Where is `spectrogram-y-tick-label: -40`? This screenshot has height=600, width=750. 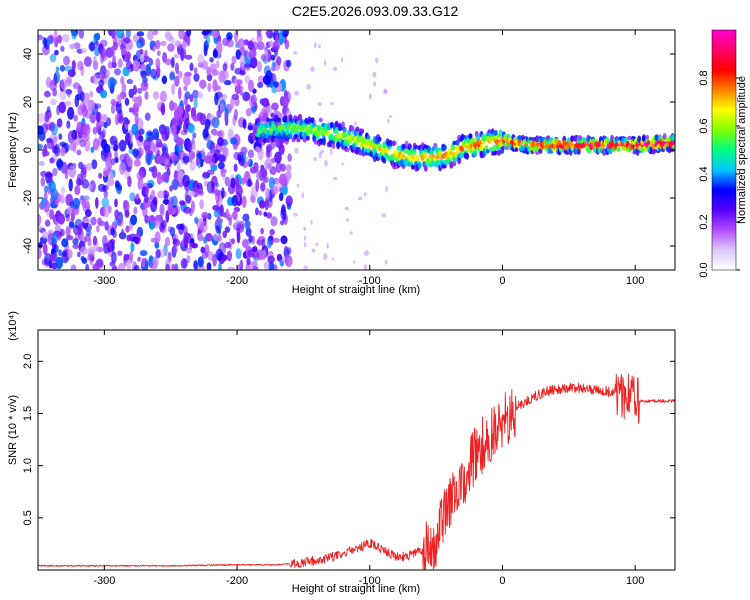
spectrogram-y-tick-label: -40 is located at coordinates (28, 246).